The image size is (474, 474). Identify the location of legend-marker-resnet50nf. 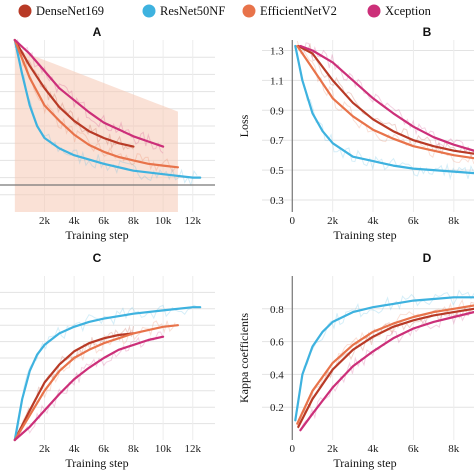
(149, 11).